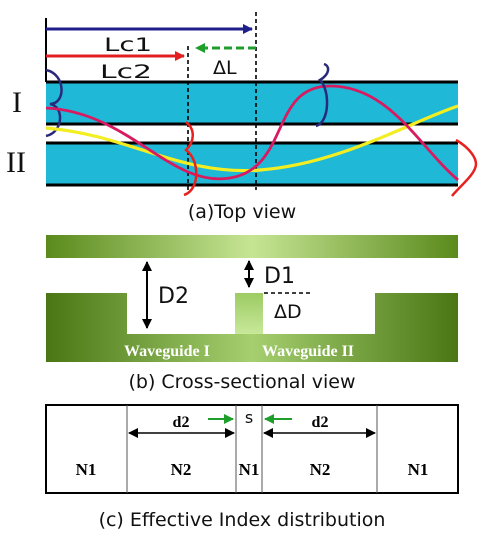 The height and width of the screenshot is (536, 484). What do you see at coordinates (249, 313) in the screenshot?
I see `center-ridge` at bounding box center [249, 313].